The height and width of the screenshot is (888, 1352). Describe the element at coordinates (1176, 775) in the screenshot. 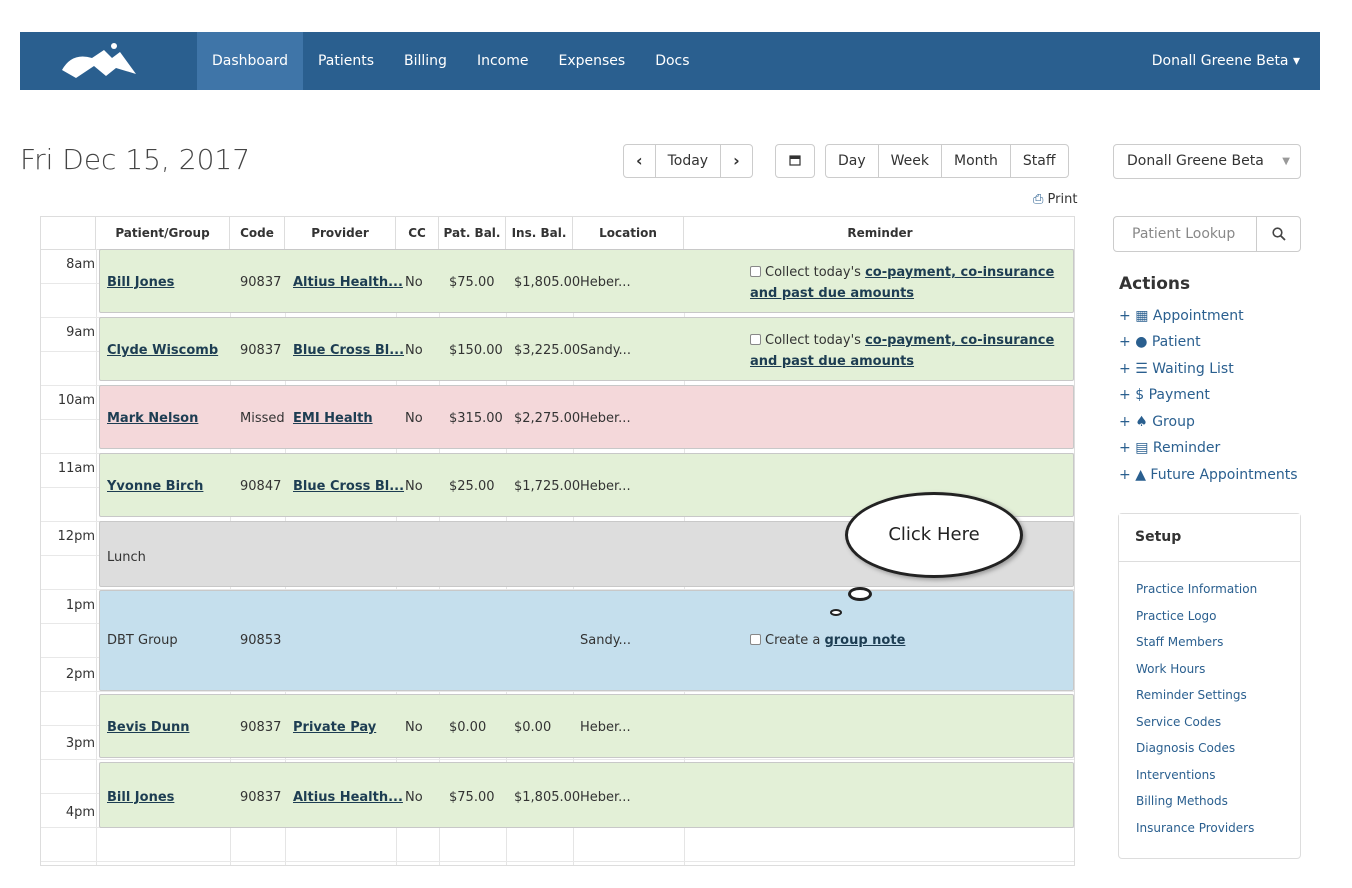

I see `setup-link: Interventions` at that location.